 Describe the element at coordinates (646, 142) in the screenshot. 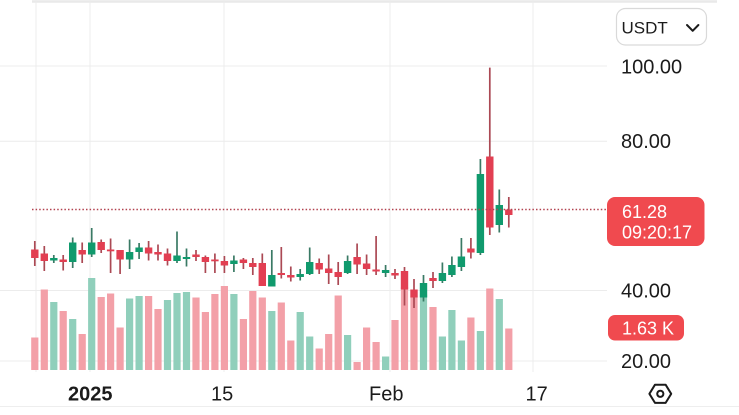

I see `svg-text: 80.00` at that location.